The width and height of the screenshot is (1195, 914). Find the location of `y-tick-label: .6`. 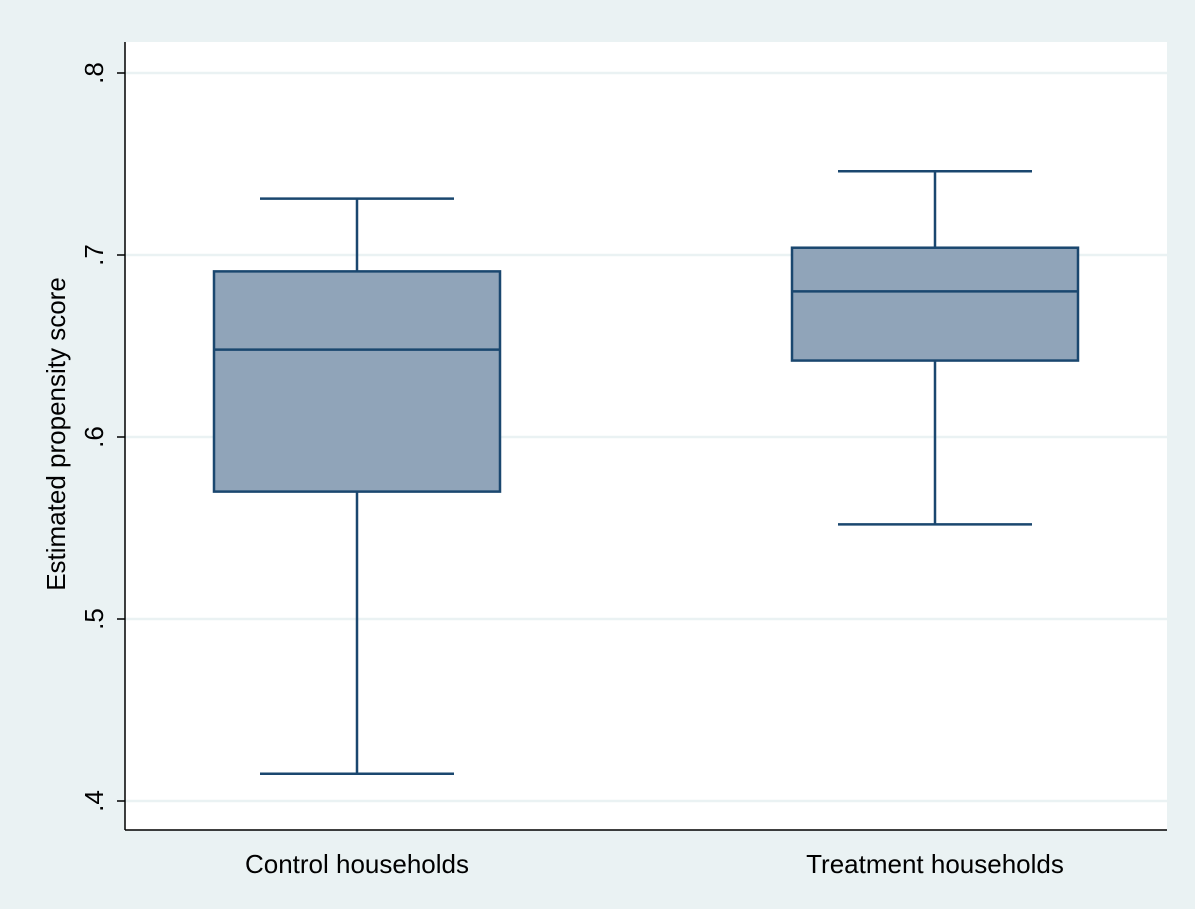

y-tick-label: .6 is located at coordinates (94, 437).